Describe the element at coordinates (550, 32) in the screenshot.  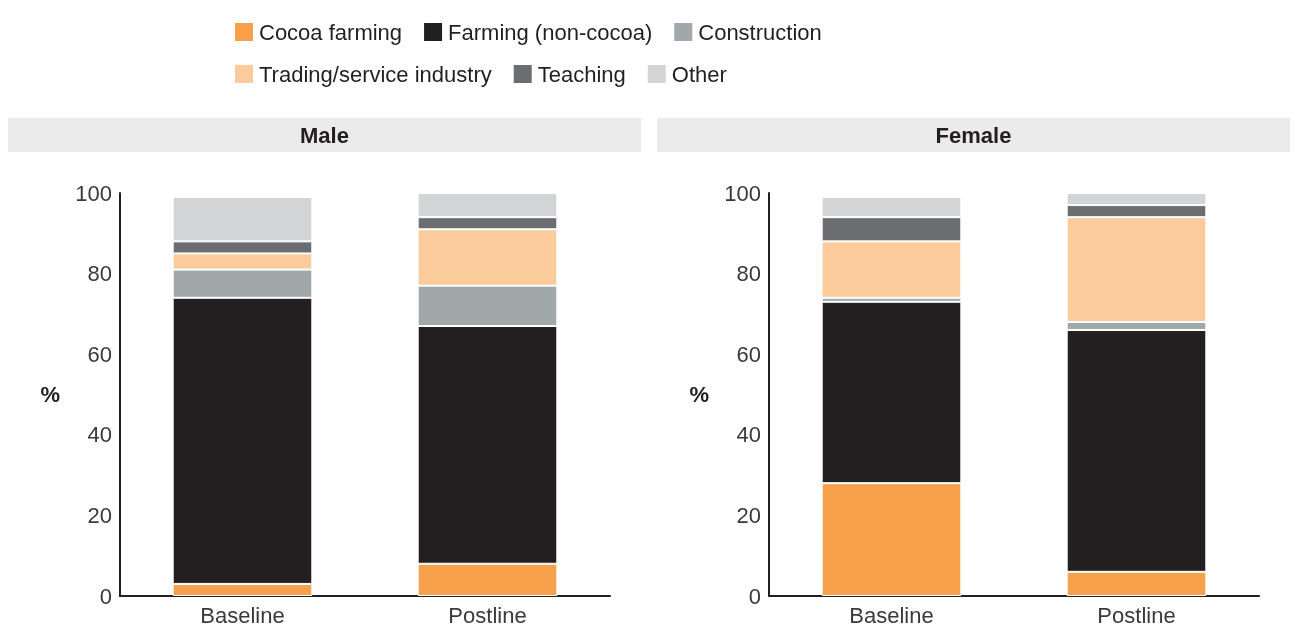
I see `legend-label: Farming (non-cocoa)` at that location.